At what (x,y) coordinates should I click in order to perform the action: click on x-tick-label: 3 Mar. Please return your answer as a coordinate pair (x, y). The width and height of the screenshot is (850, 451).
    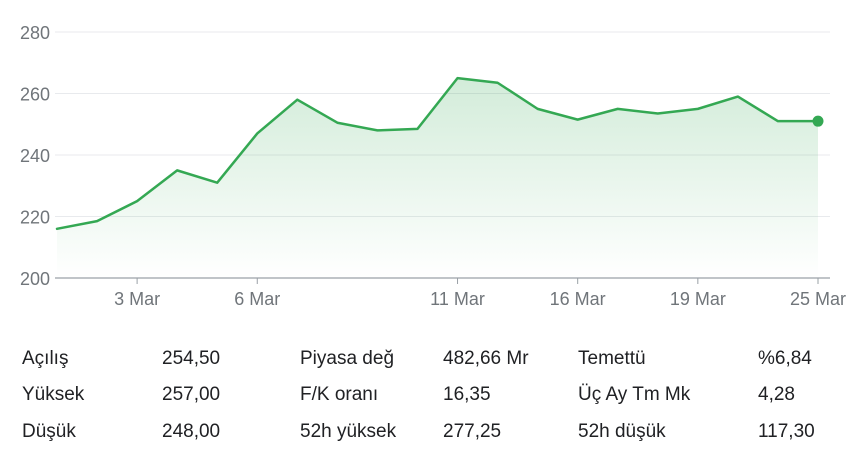
    Looking at the image, I should click on (137, 299).